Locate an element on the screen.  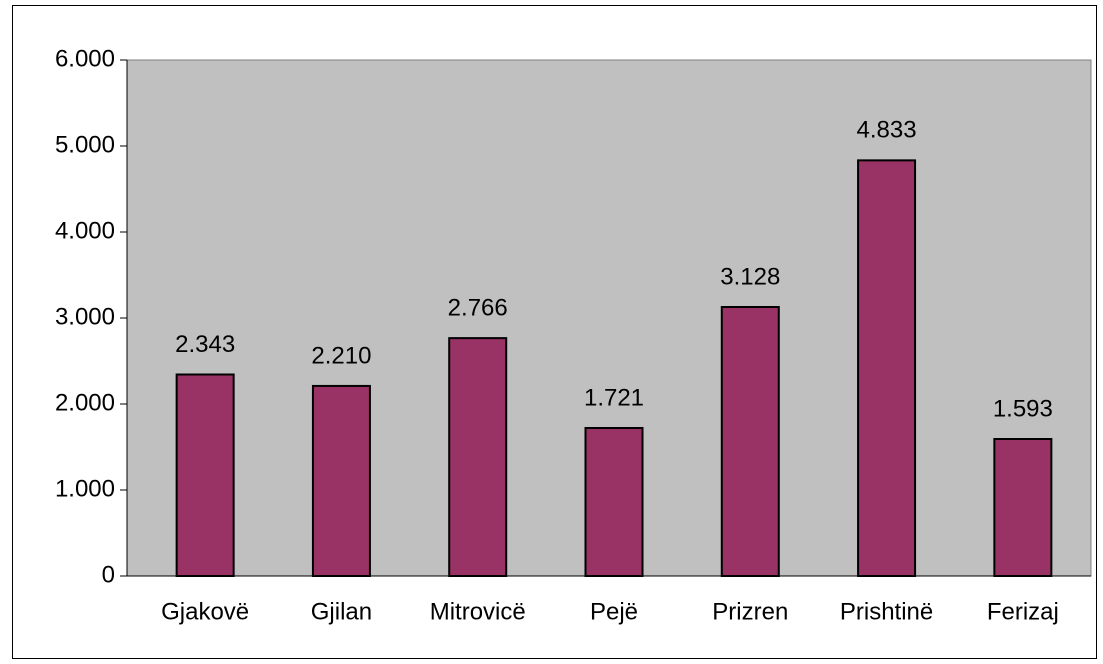
x-tick-label: Pejë is located at coordinates (614, 611).